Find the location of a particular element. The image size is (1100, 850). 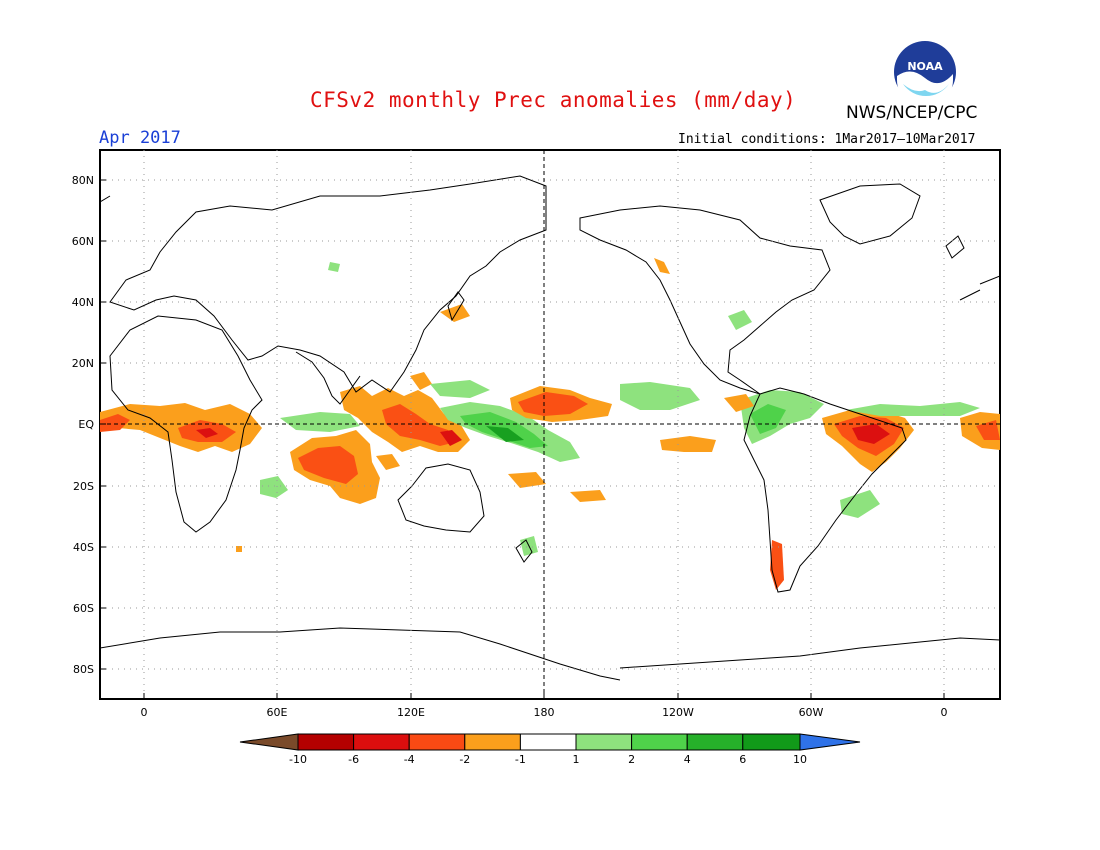

colorbar-label: 6 is located at coordinates (742, 759).